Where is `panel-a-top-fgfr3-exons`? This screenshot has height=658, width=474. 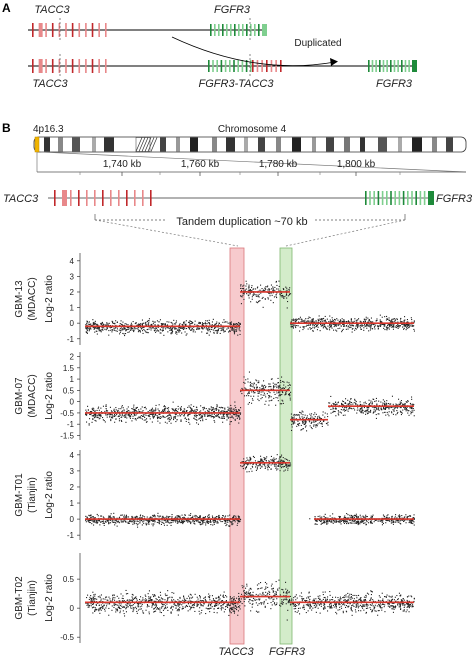
panel-a-top-fgfr3-exons is located at coordinates (238, 30).